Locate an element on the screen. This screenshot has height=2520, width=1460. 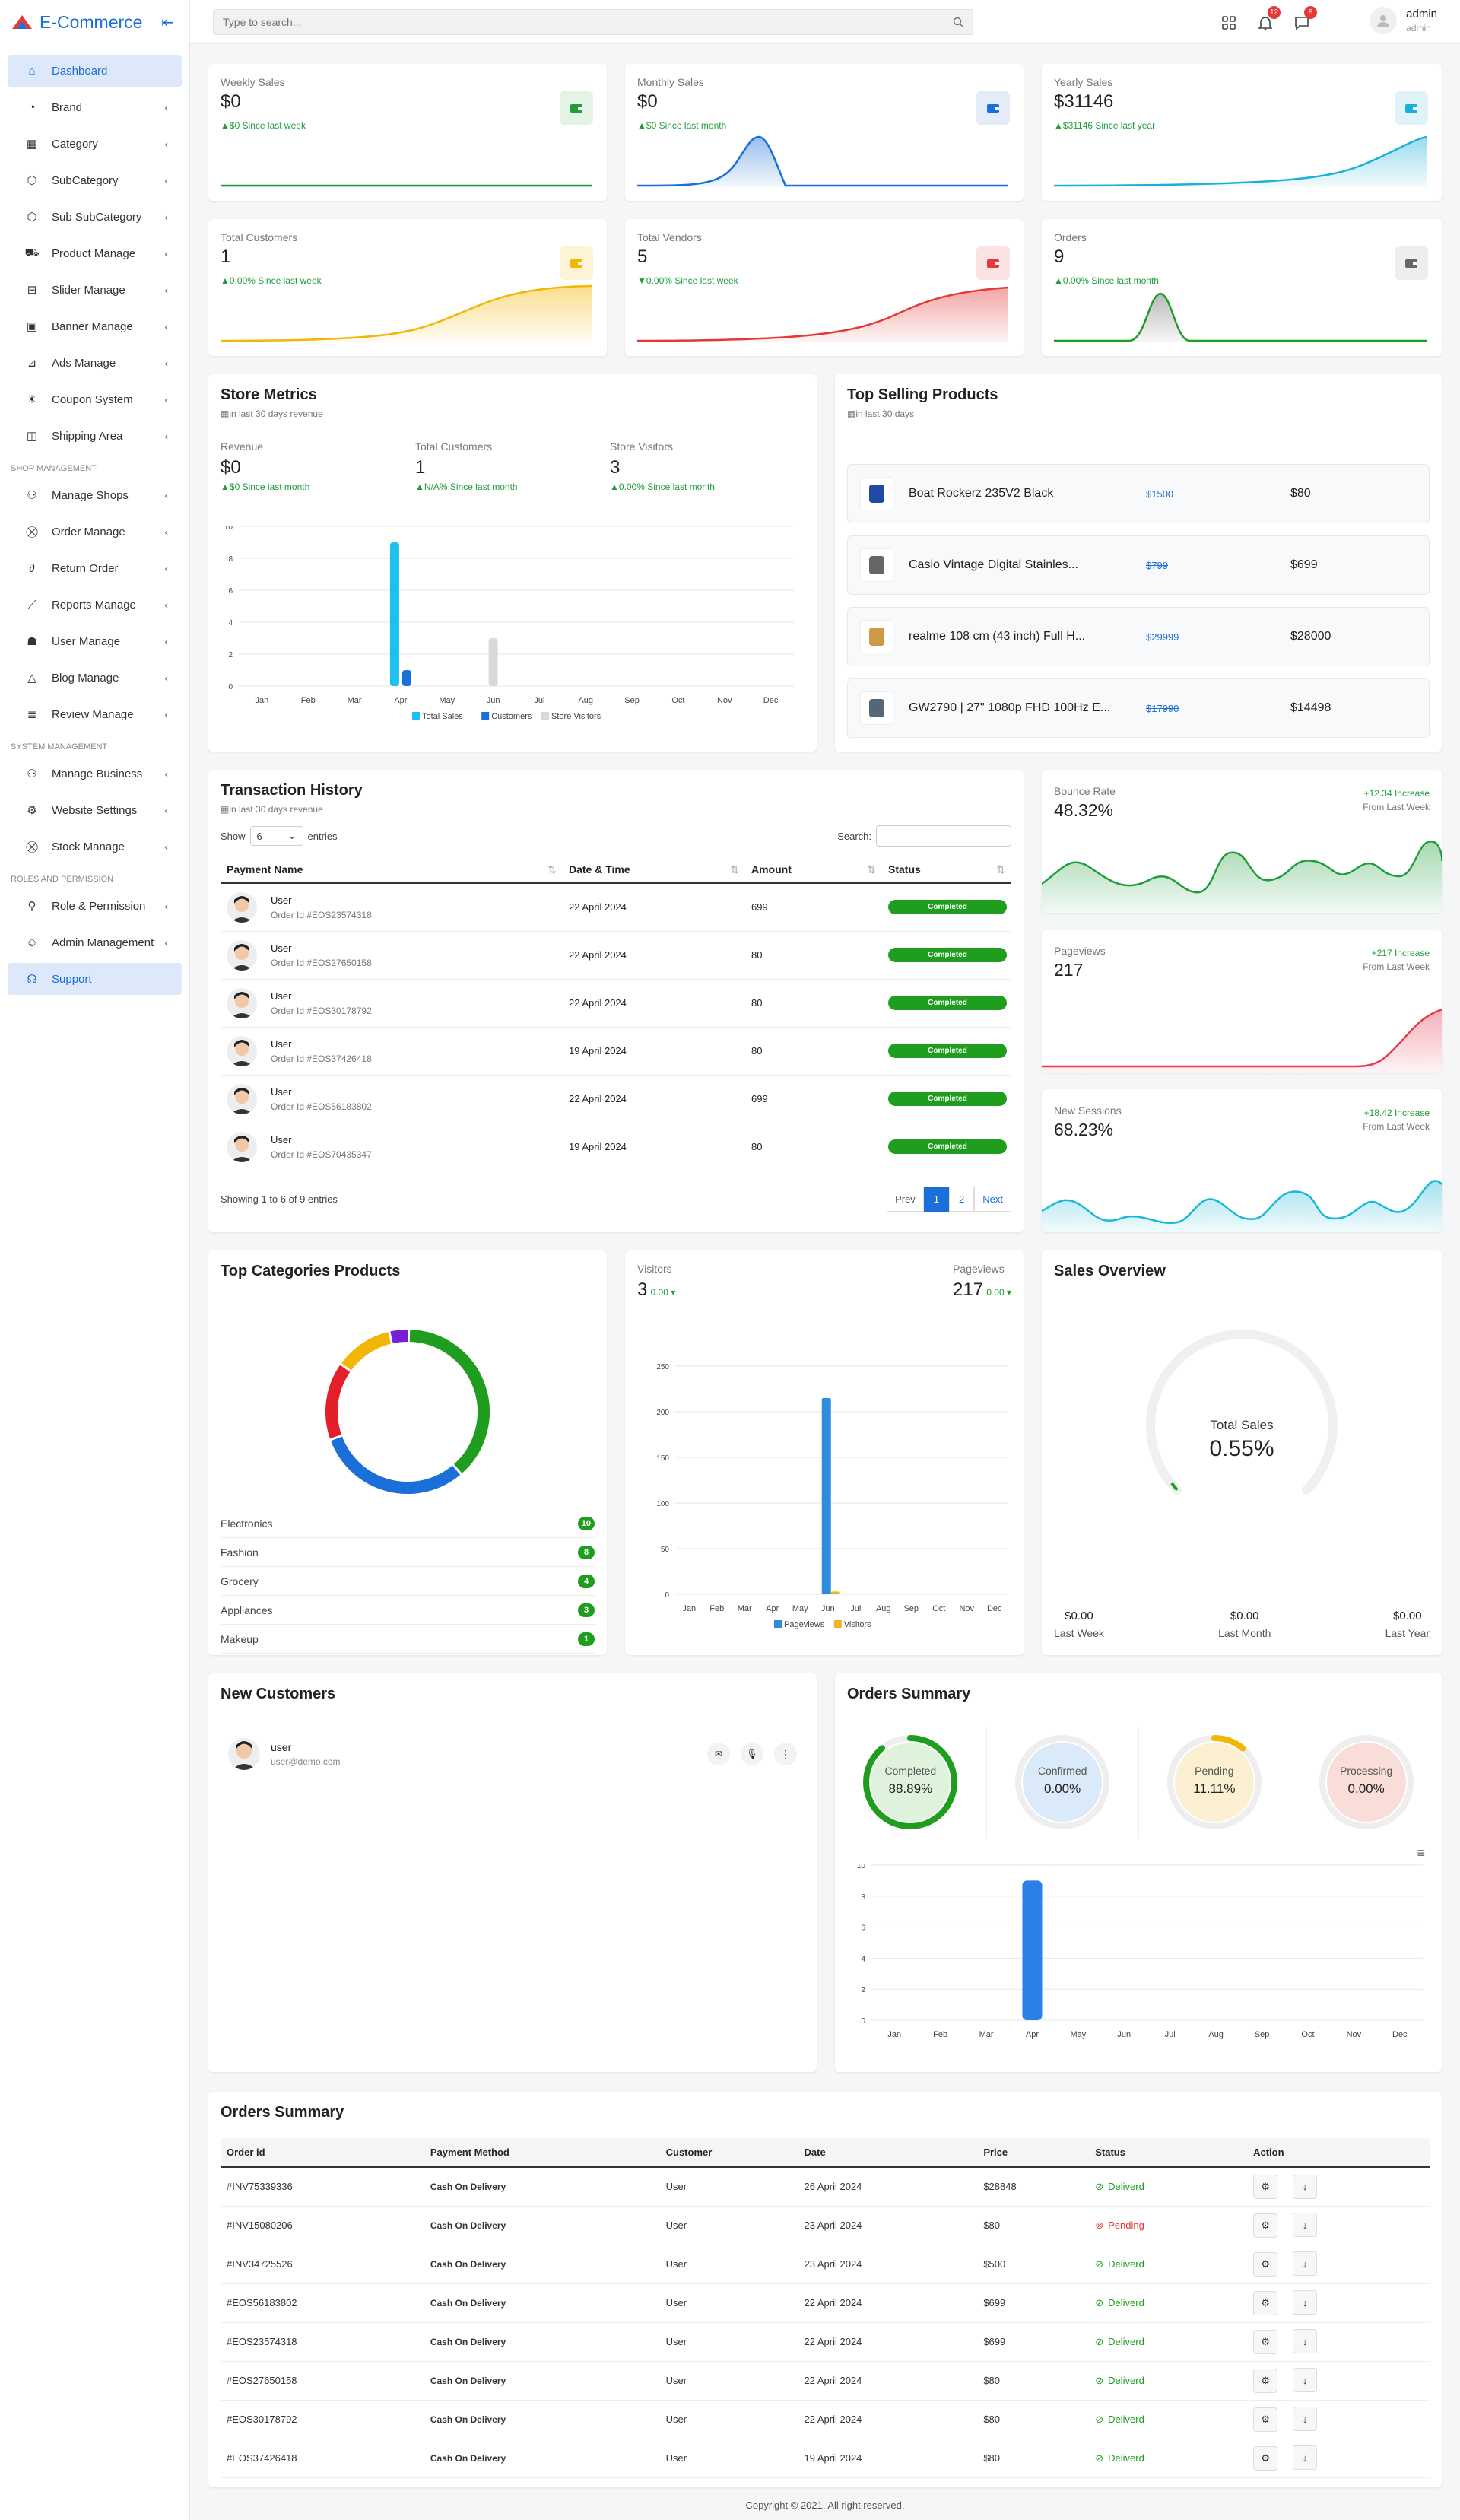
notification-bell-icon: 12 is located at coordinates (1268, 19).